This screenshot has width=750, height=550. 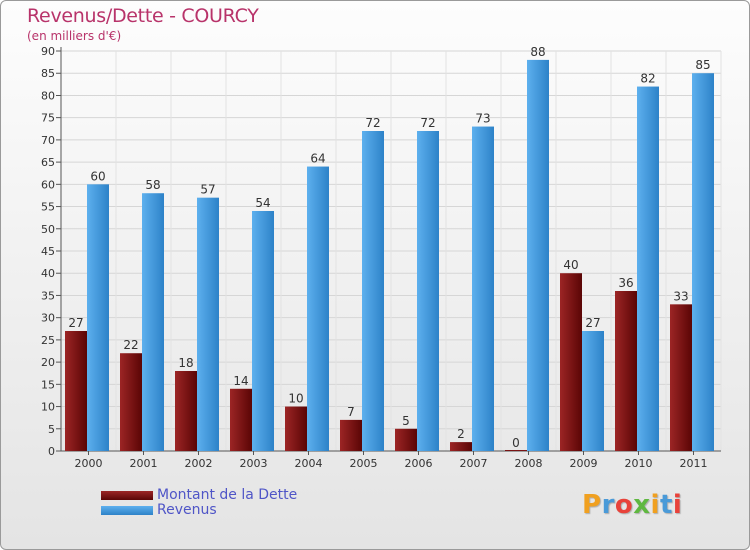 I want to click on data-label: 73, so click(x=482, y=119).